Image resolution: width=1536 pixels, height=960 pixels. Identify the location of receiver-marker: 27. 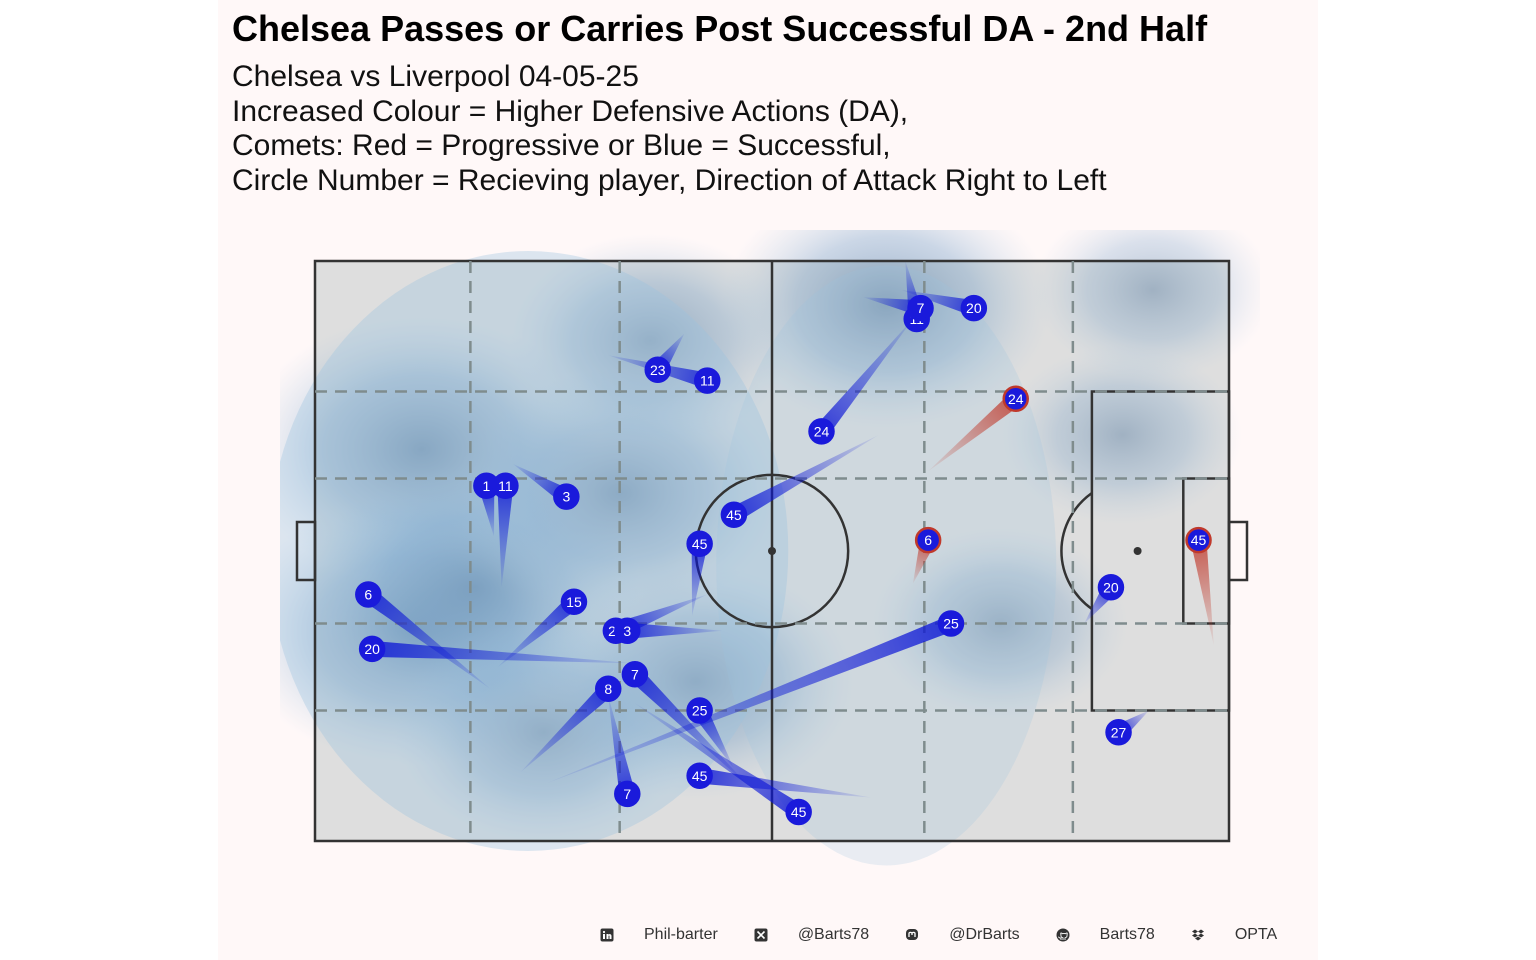
(1118, 732).